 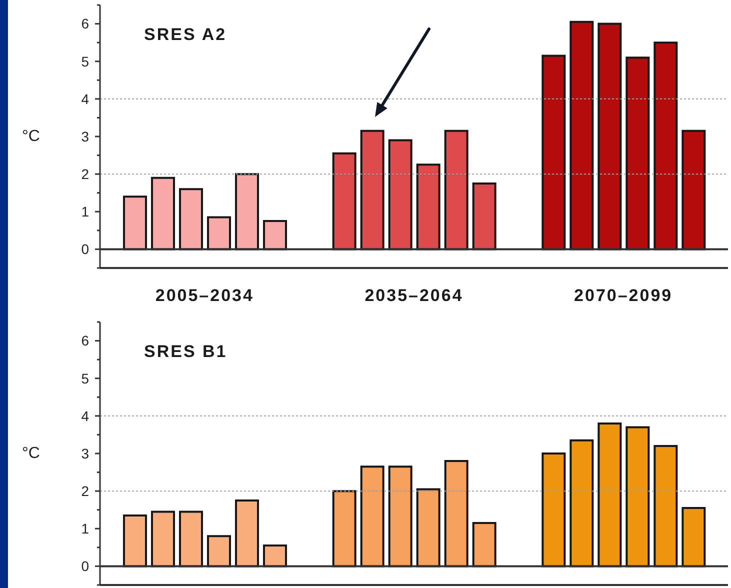 I want to click on x-tick-label: 2070–2099, so click(x=623, y=296).